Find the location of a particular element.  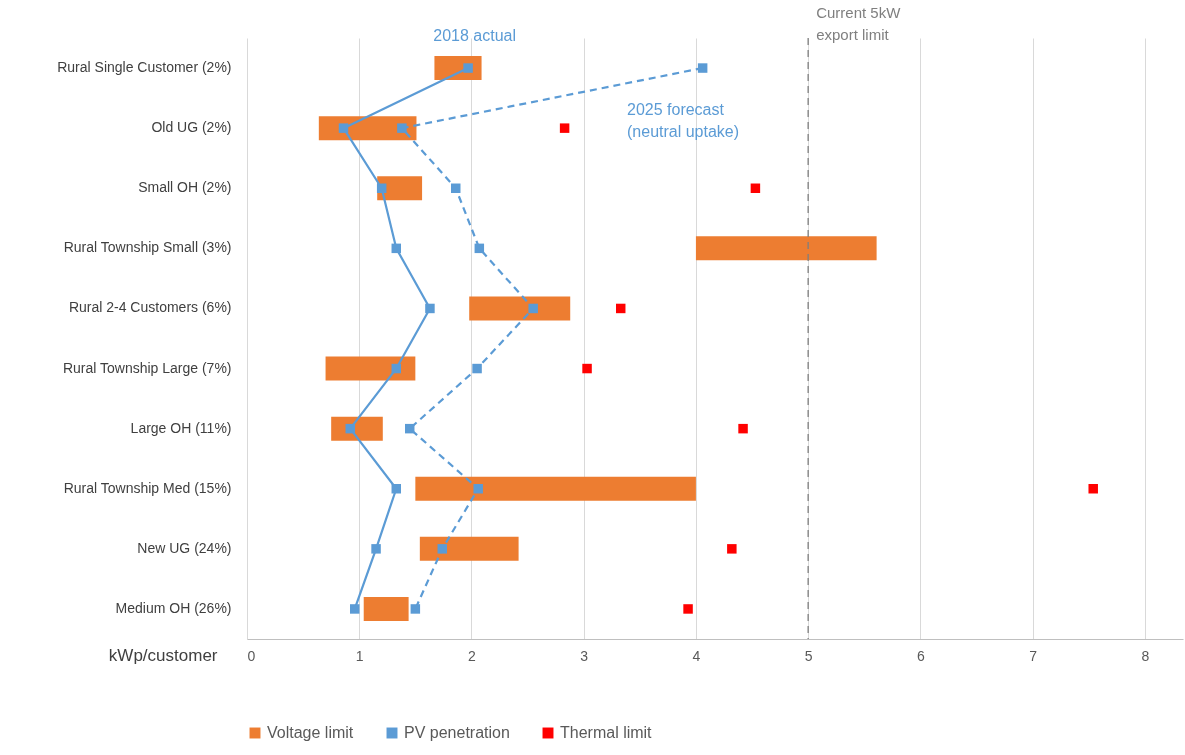

y-tick-label: Small OH (2%) is located at coordinates (185, 187).